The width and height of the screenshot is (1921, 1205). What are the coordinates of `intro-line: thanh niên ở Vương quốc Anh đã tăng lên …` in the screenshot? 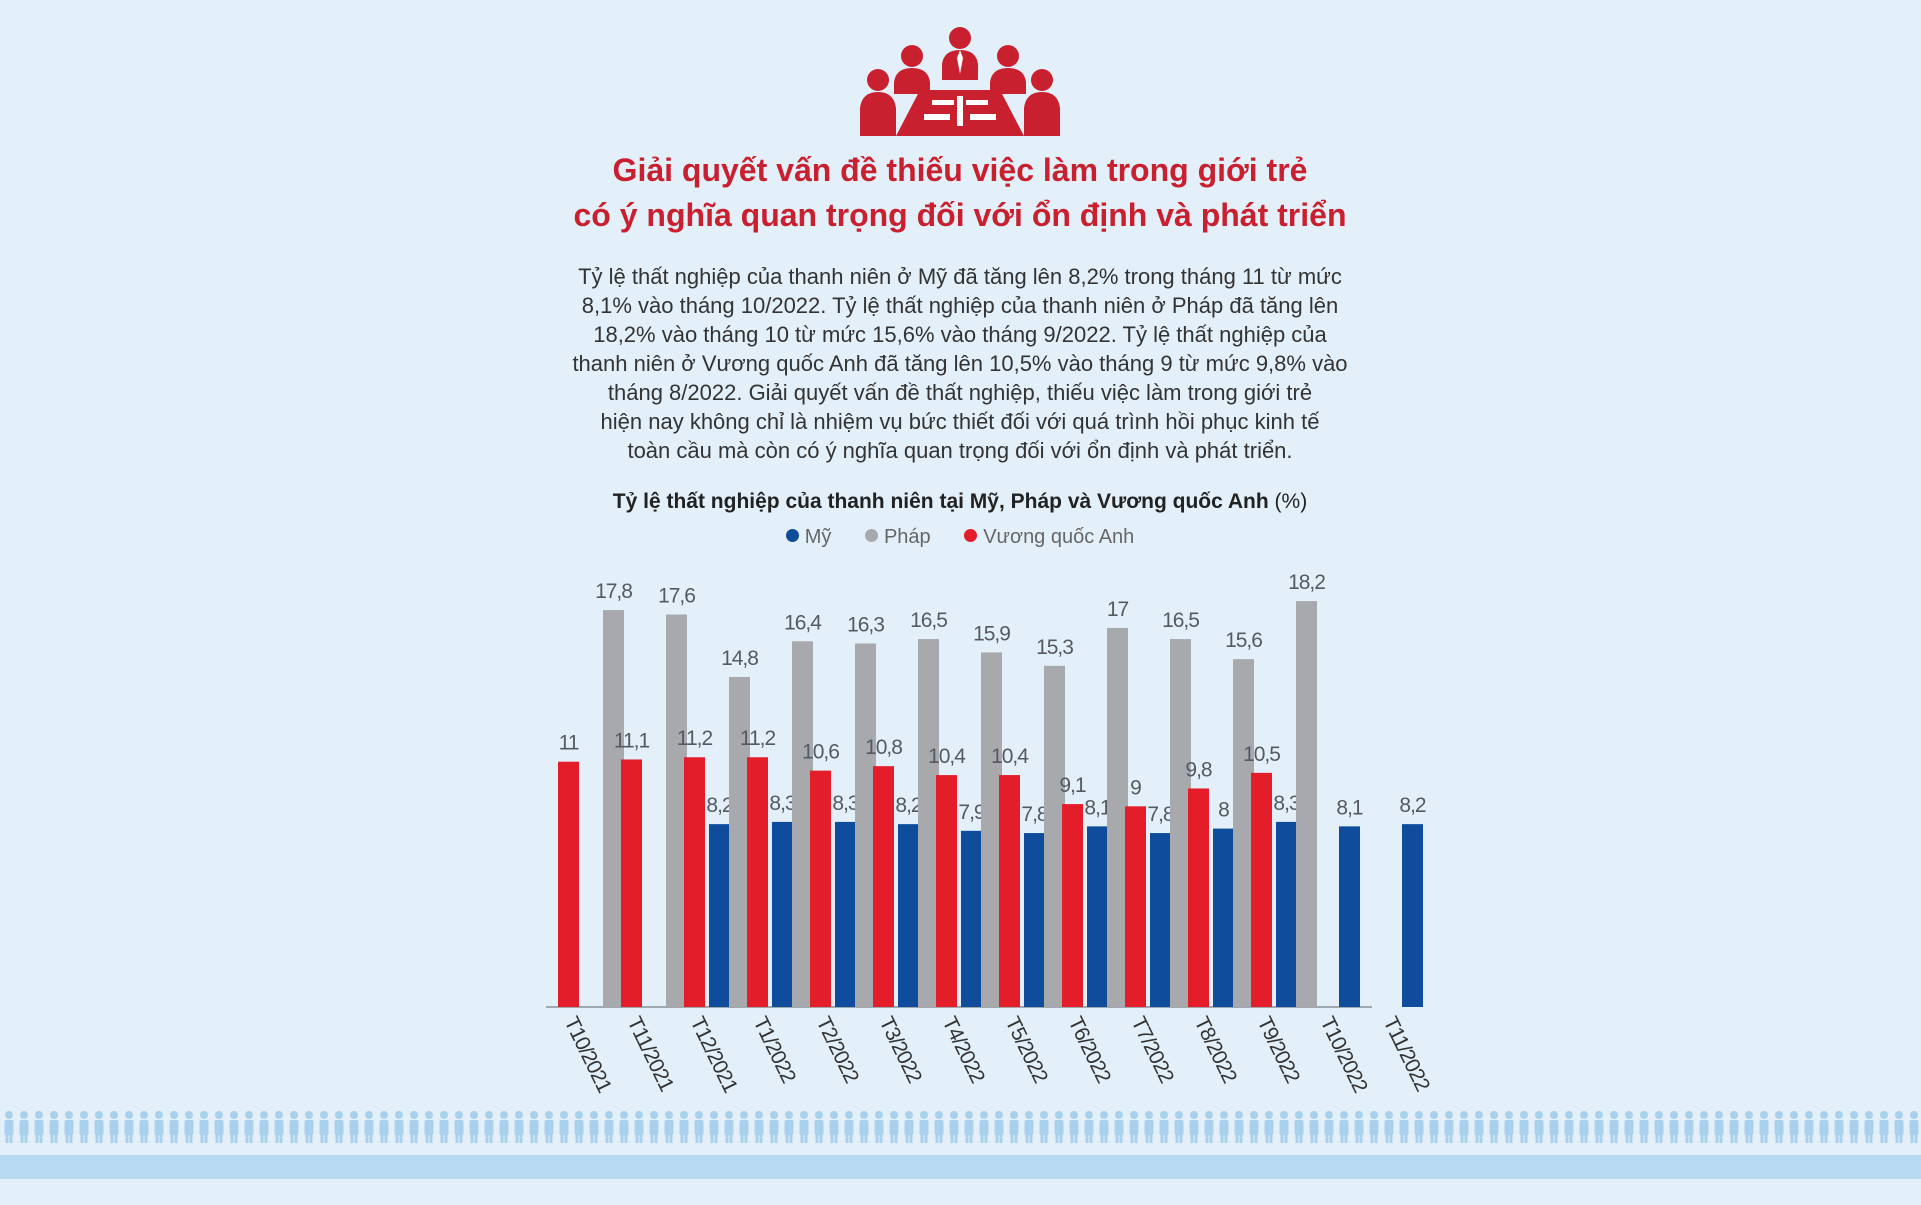 It's located at (960, 363).